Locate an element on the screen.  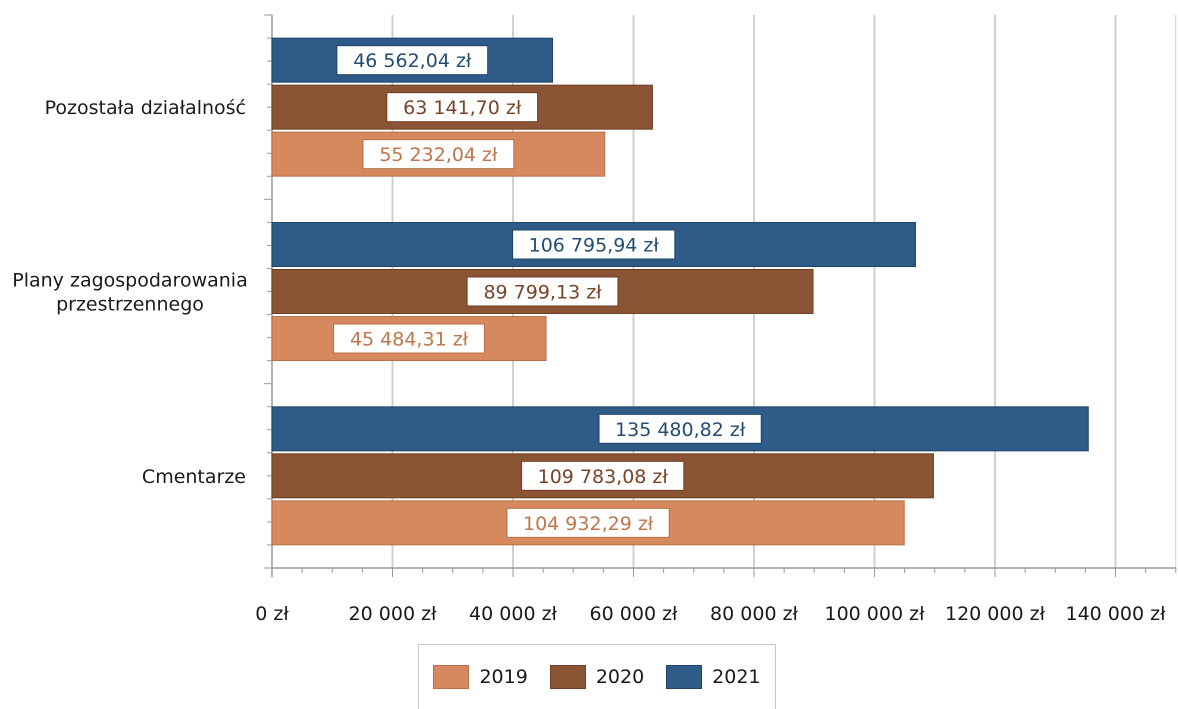
legend-label-2020: 2020 is located at coordinates (620, 677).